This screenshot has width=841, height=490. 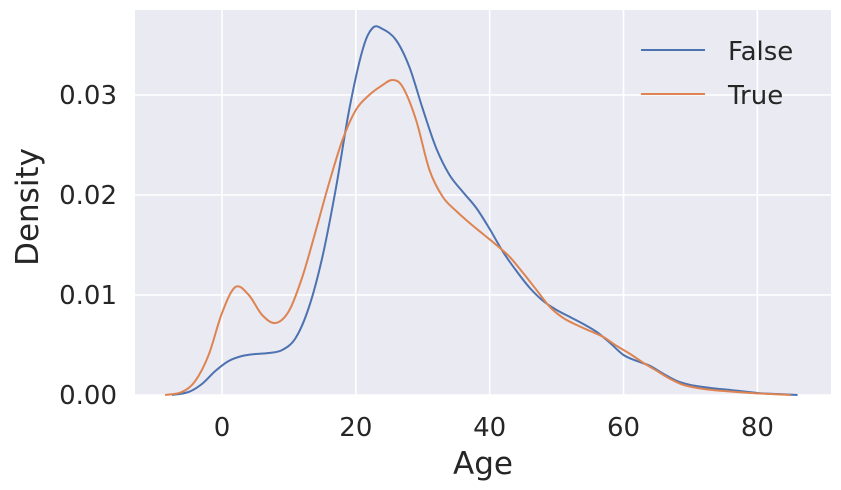 What do you see at coordinates (28, 207) in the screenshot?
I see `y-axis-label: Density` at bounding box center [28, 207].